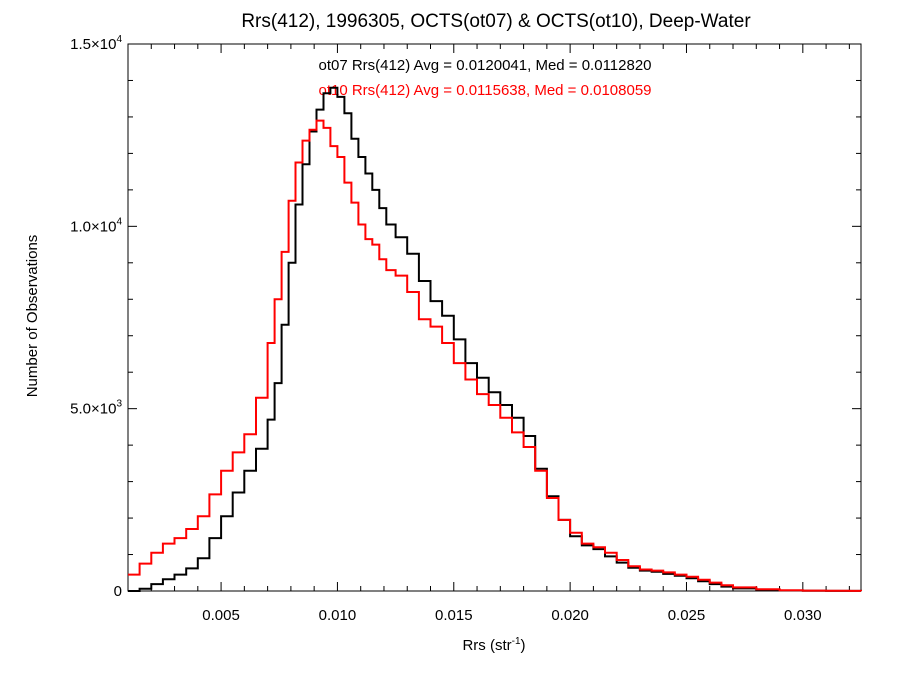 This screenshot has width=900, height=675. Describe the element at coordinates (486, 645) in the screenshot. I see `x-axis-label-base: Rrs (str` at that location.